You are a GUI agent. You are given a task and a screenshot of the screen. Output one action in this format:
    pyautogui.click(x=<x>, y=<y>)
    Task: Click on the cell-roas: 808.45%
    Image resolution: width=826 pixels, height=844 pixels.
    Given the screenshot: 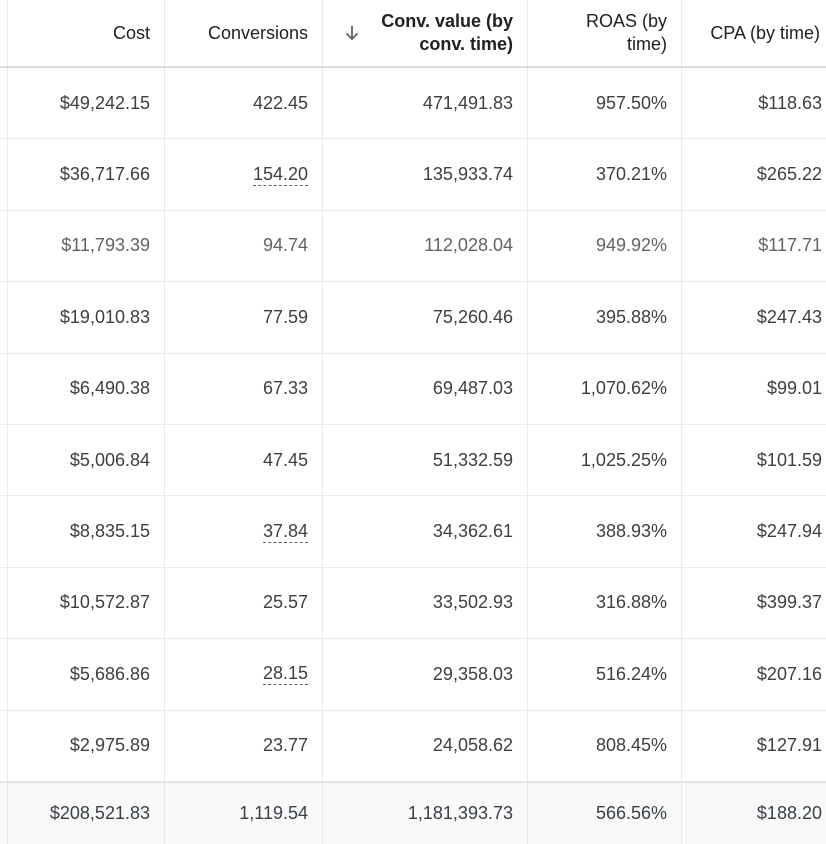 What is the action you would take?
    pyautogui.click(x=605, y=745)
    